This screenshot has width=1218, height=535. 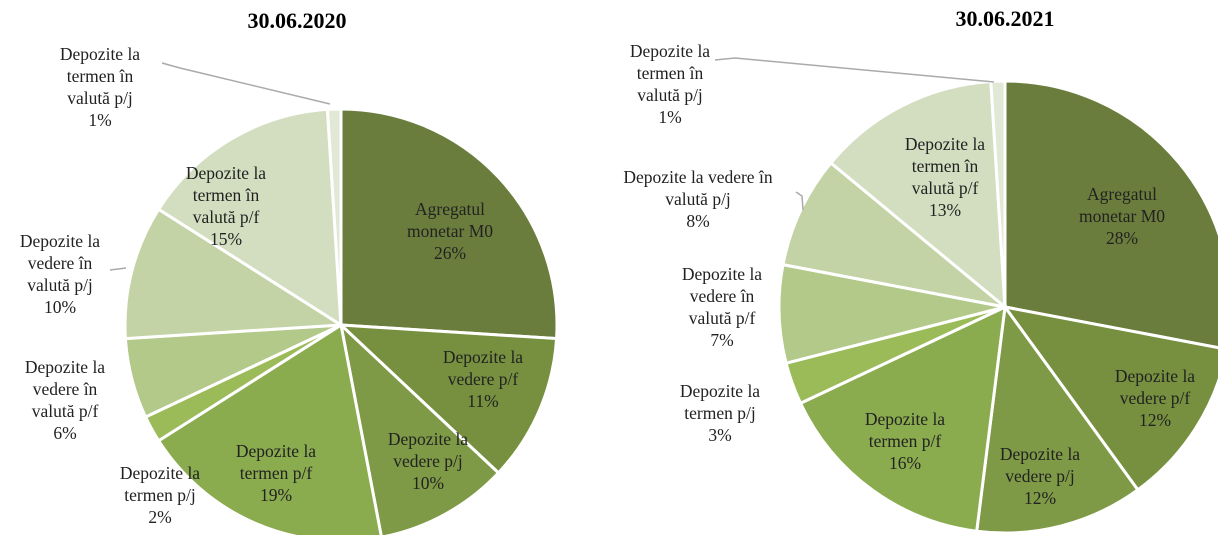 I want to click on slice-label: Depozite la vedere în valută p/j 10%, so click(x=60, y=274).